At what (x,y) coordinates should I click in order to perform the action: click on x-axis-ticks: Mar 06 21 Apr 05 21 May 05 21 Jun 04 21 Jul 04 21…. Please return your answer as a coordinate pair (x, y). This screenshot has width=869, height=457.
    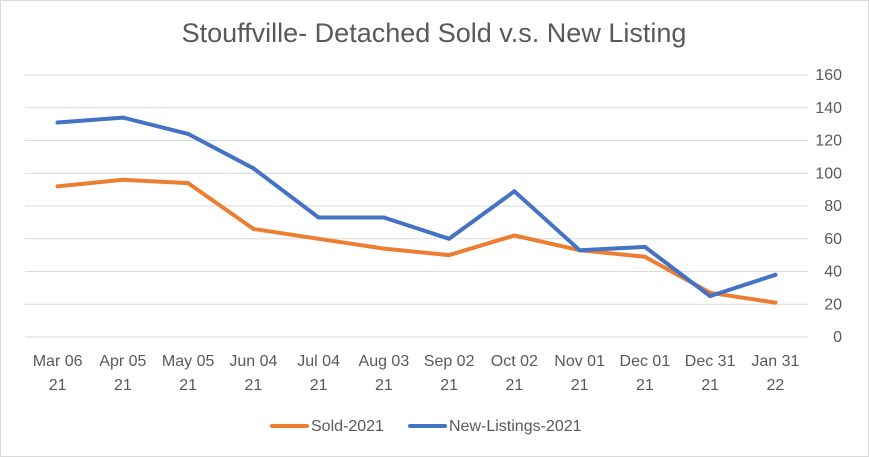
    Looking at the image, I should click on (416, 373).